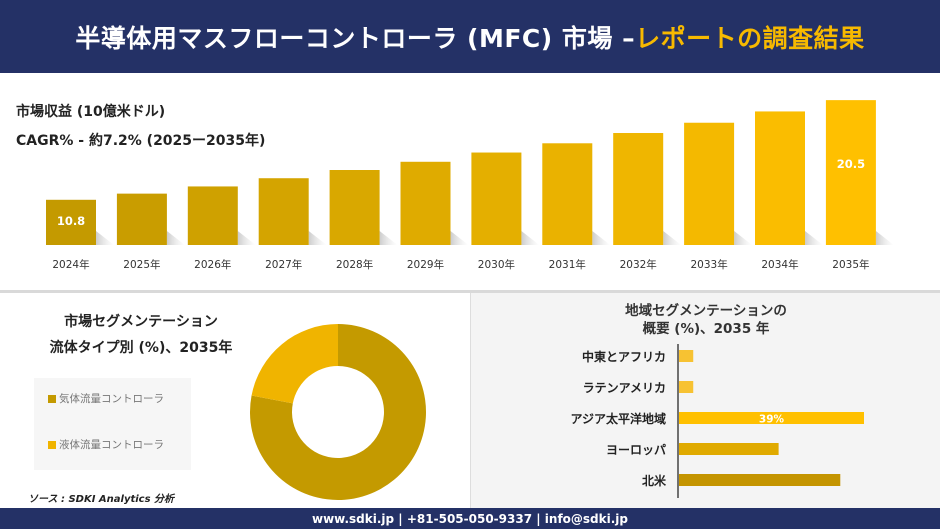 Image resolution: width=940 pixels, height=529 pixels. Describe the element at coordinates (470, 291) in the screenshot. I see `section-divider` at that location.